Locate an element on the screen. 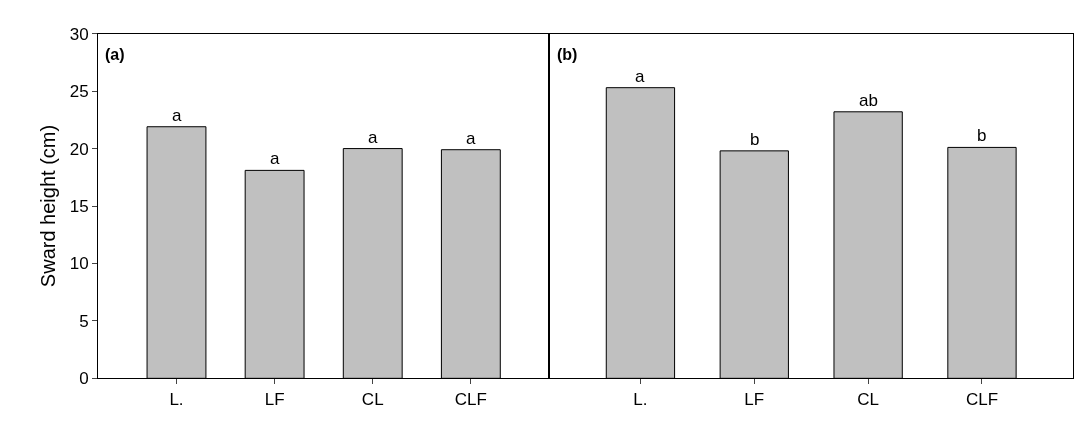 The image size is (1078, 428). y-tick-label: 10 is located at coordinates (79, 264).